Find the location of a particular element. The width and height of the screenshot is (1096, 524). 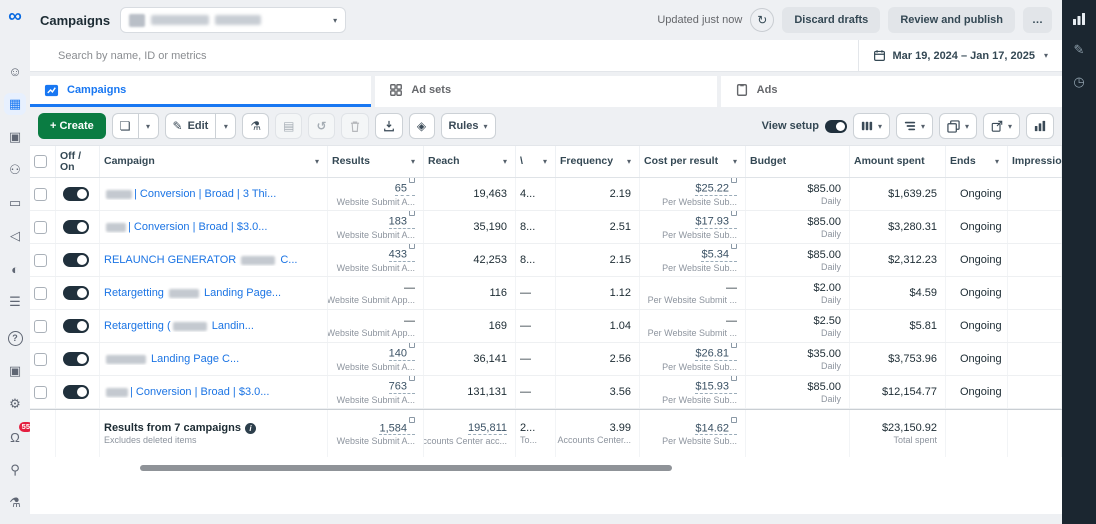

search-icon: ⚲ is located at coordinates (15, 469).